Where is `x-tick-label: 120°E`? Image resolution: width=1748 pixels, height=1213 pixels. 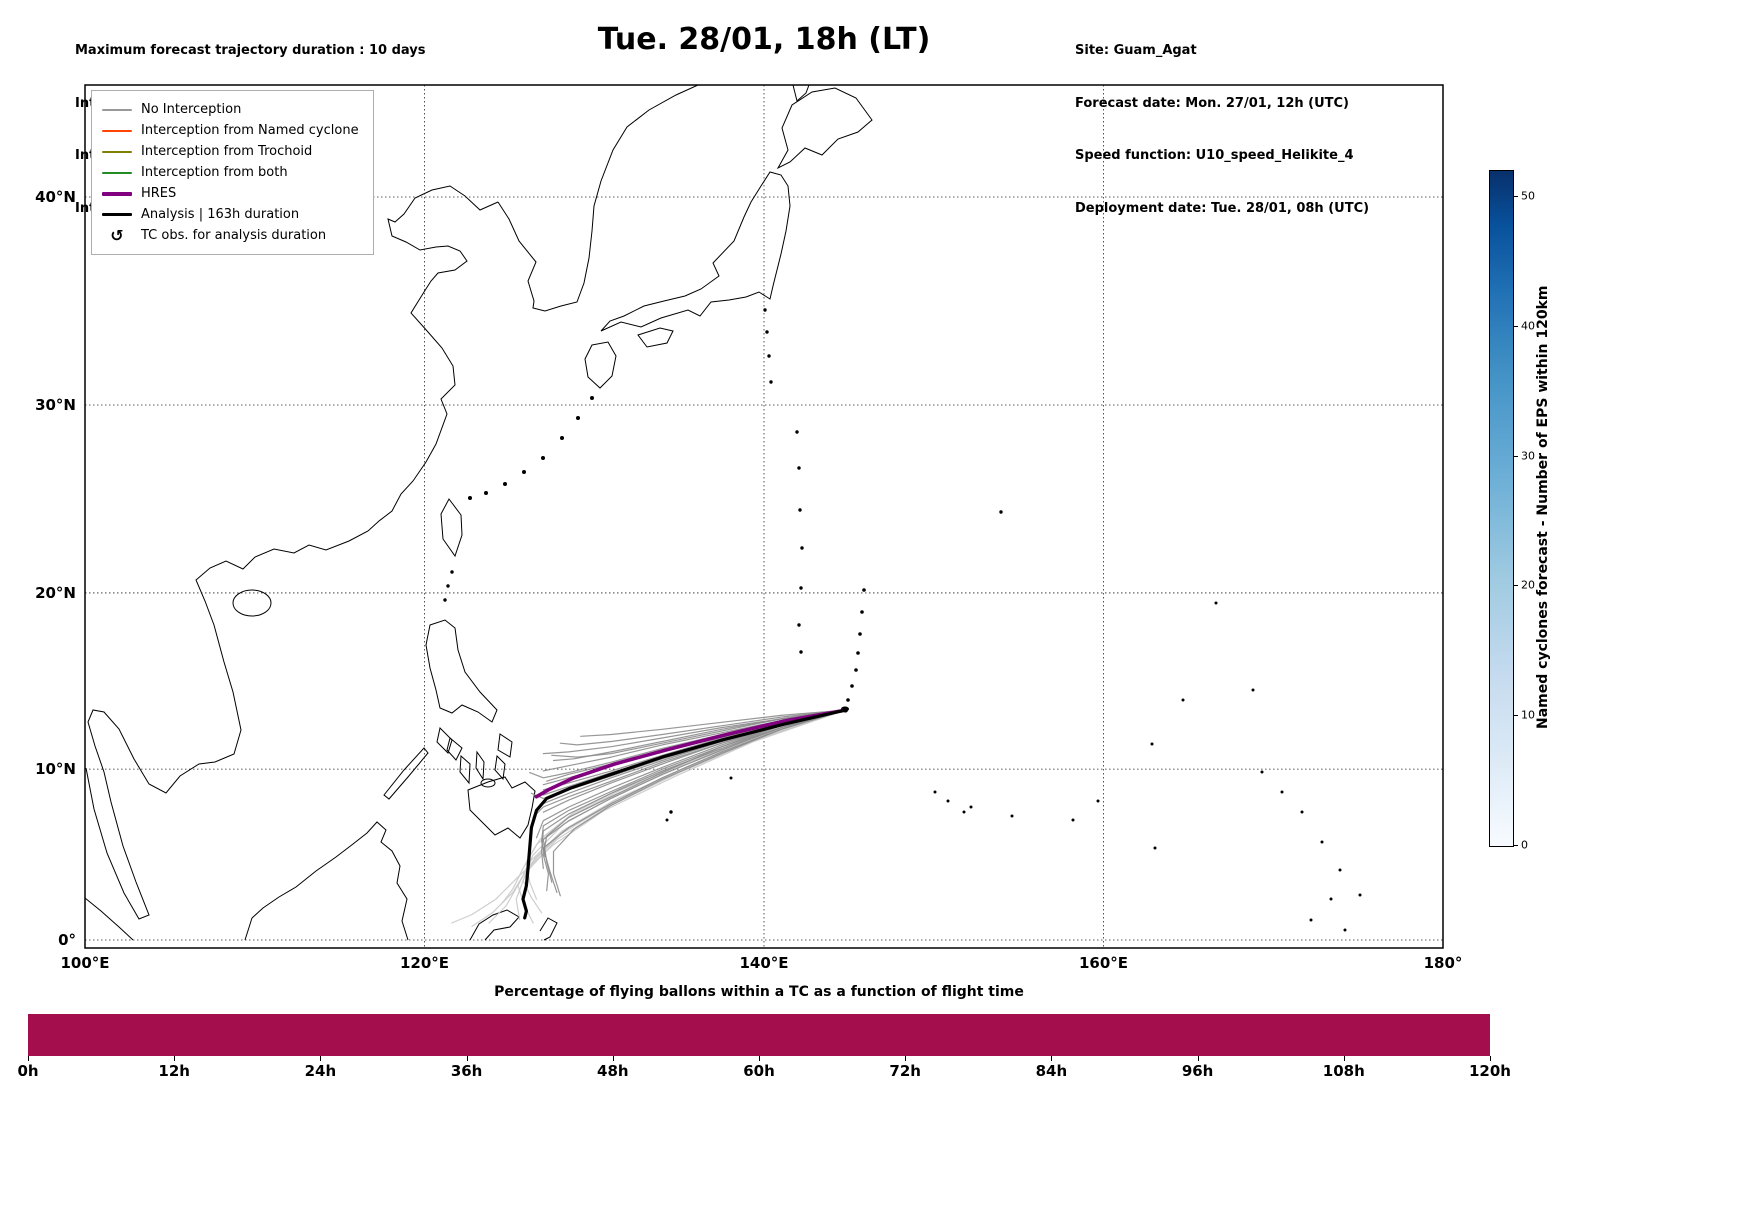 x-tick-label: 120°E is located at coordinates (424, 963).